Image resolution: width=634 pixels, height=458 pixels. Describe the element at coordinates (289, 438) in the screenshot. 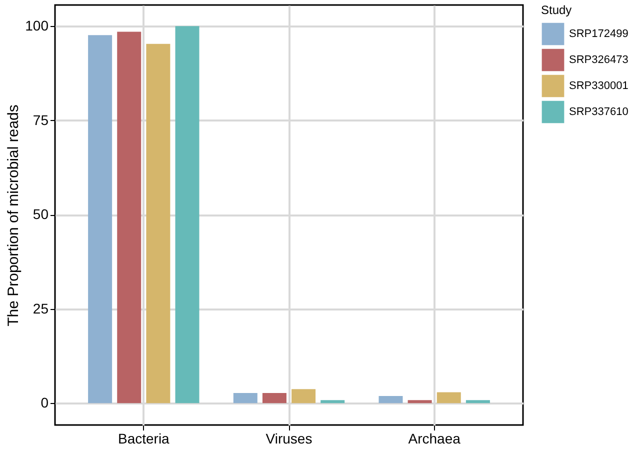

I see `x-tick-label: Viruses` at that location.